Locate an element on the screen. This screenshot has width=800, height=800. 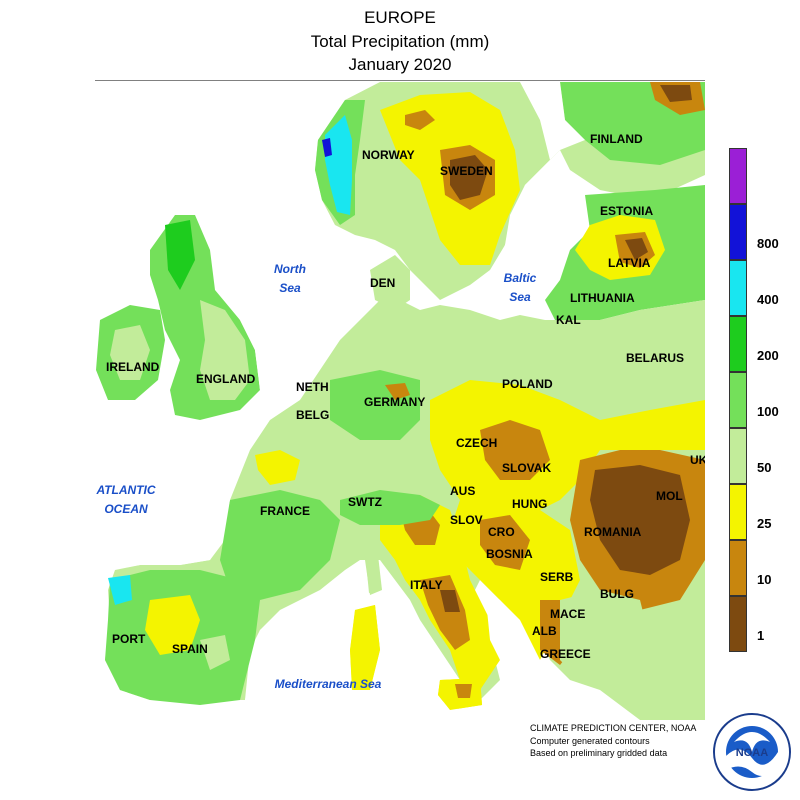
label-estonia: ESTONIA is located at coordinates (626, 211).